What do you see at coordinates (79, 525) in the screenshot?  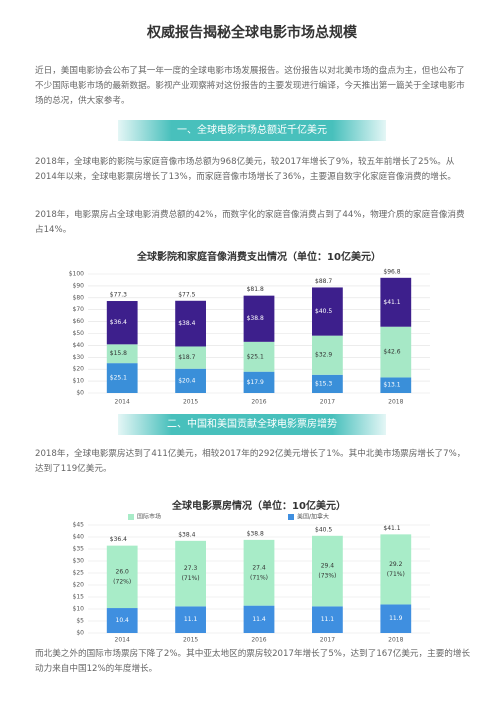 I see `y-tick-label: $45` at bounding box center [79, 525].